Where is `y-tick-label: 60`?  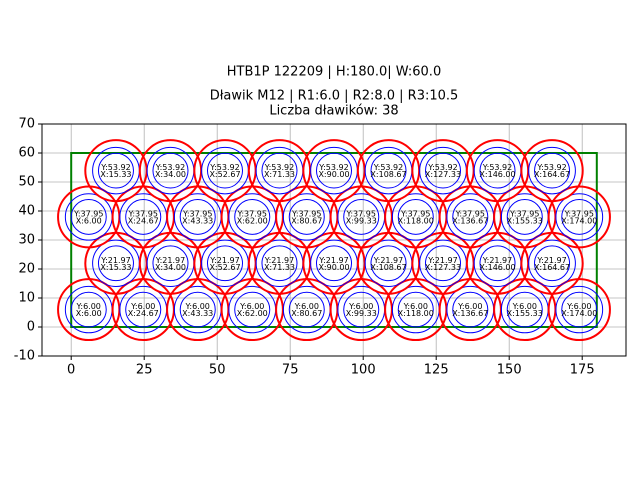
y-tick-label: 60 is located at coordinates (26, 153).